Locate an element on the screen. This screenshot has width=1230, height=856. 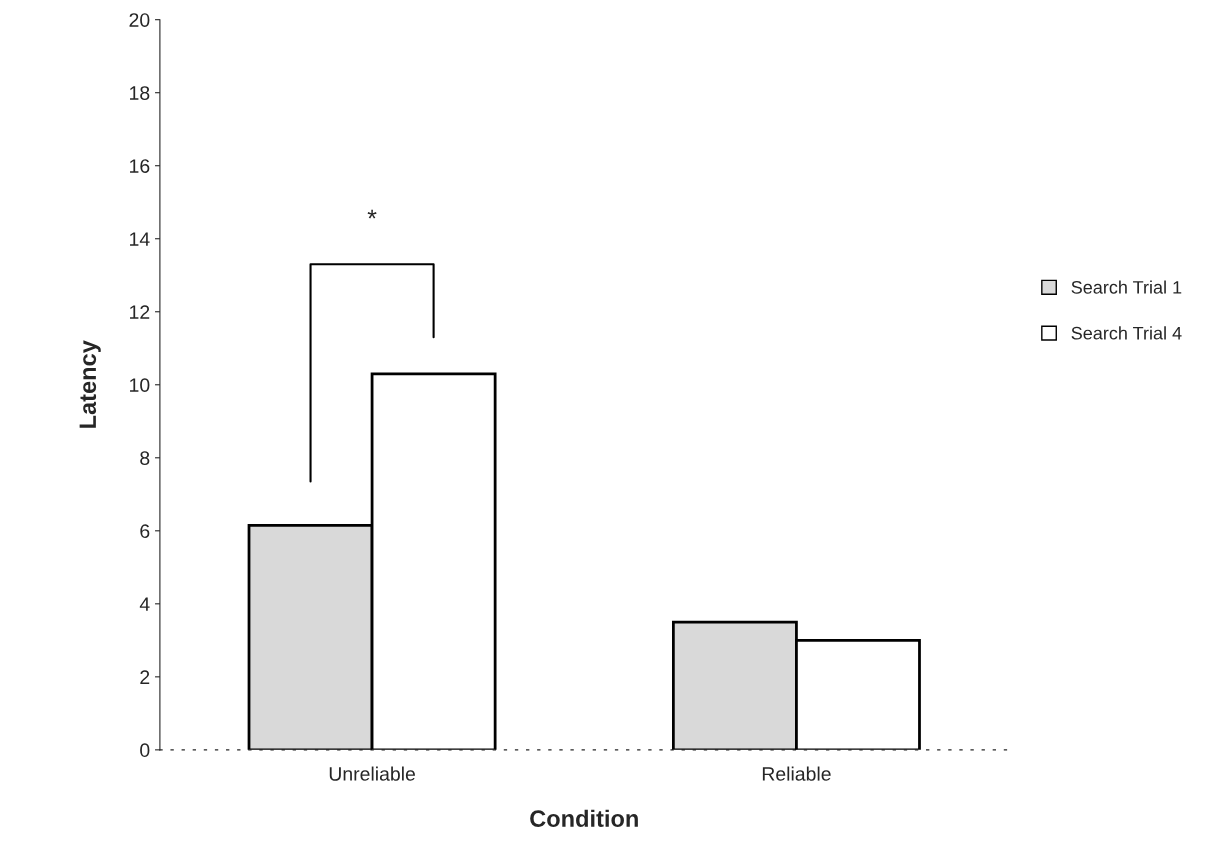
y-tick-label: 6 is located at coordinates (145, 531).